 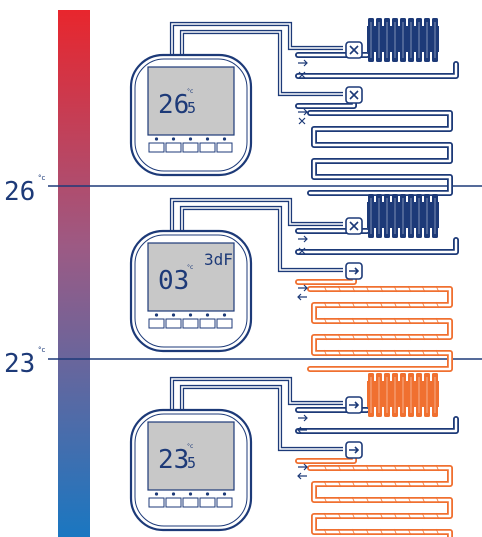 I want to click on underfloor-heating-loop, so click(x=380, y=153).